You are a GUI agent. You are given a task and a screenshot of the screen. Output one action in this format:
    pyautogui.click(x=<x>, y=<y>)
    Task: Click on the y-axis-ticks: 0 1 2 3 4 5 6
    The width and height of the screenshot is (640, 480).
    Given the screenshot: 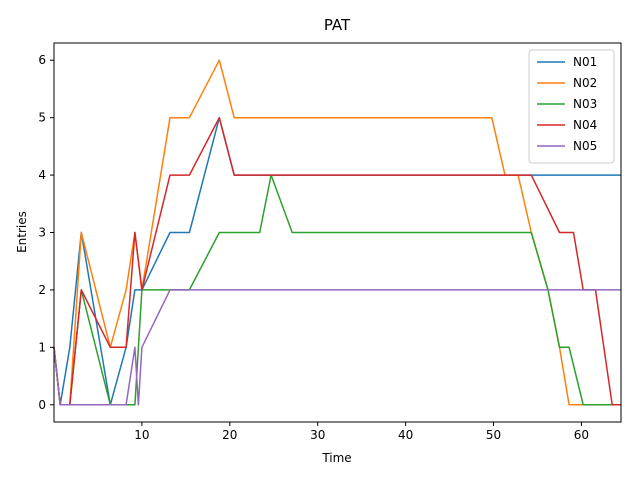 What is the action you would take?
    pyautogui.click(x=46, y=232)
    